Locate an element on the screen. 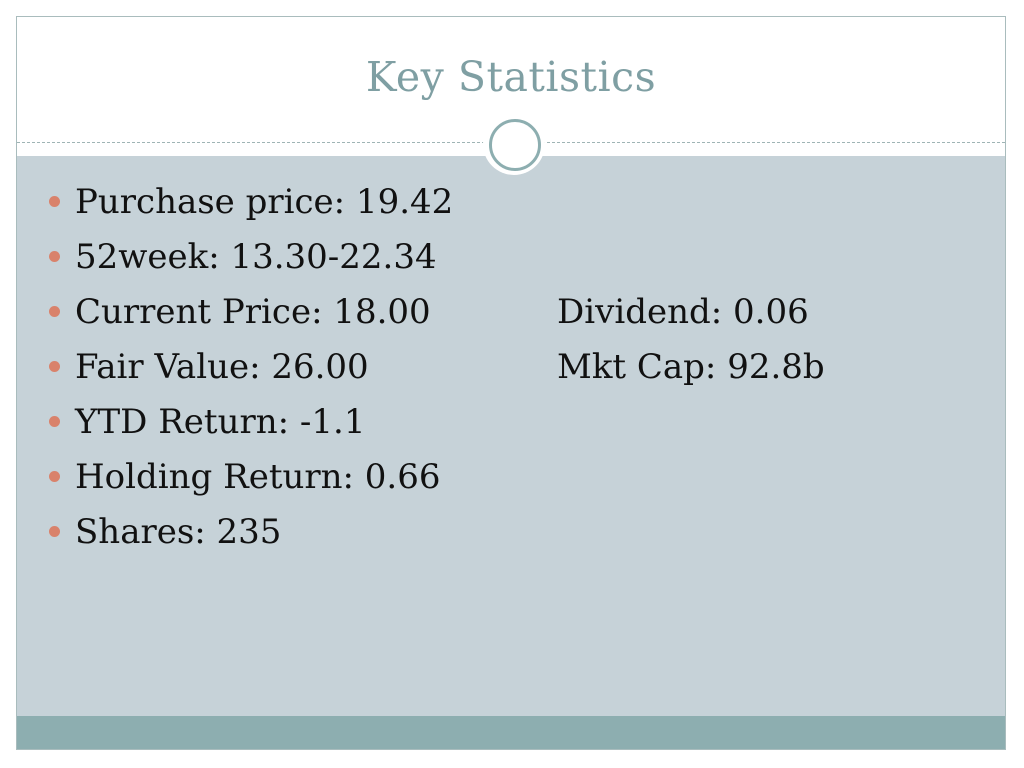  bullet-item-shares: Shares: 235 is located at coordinates (511, 538).